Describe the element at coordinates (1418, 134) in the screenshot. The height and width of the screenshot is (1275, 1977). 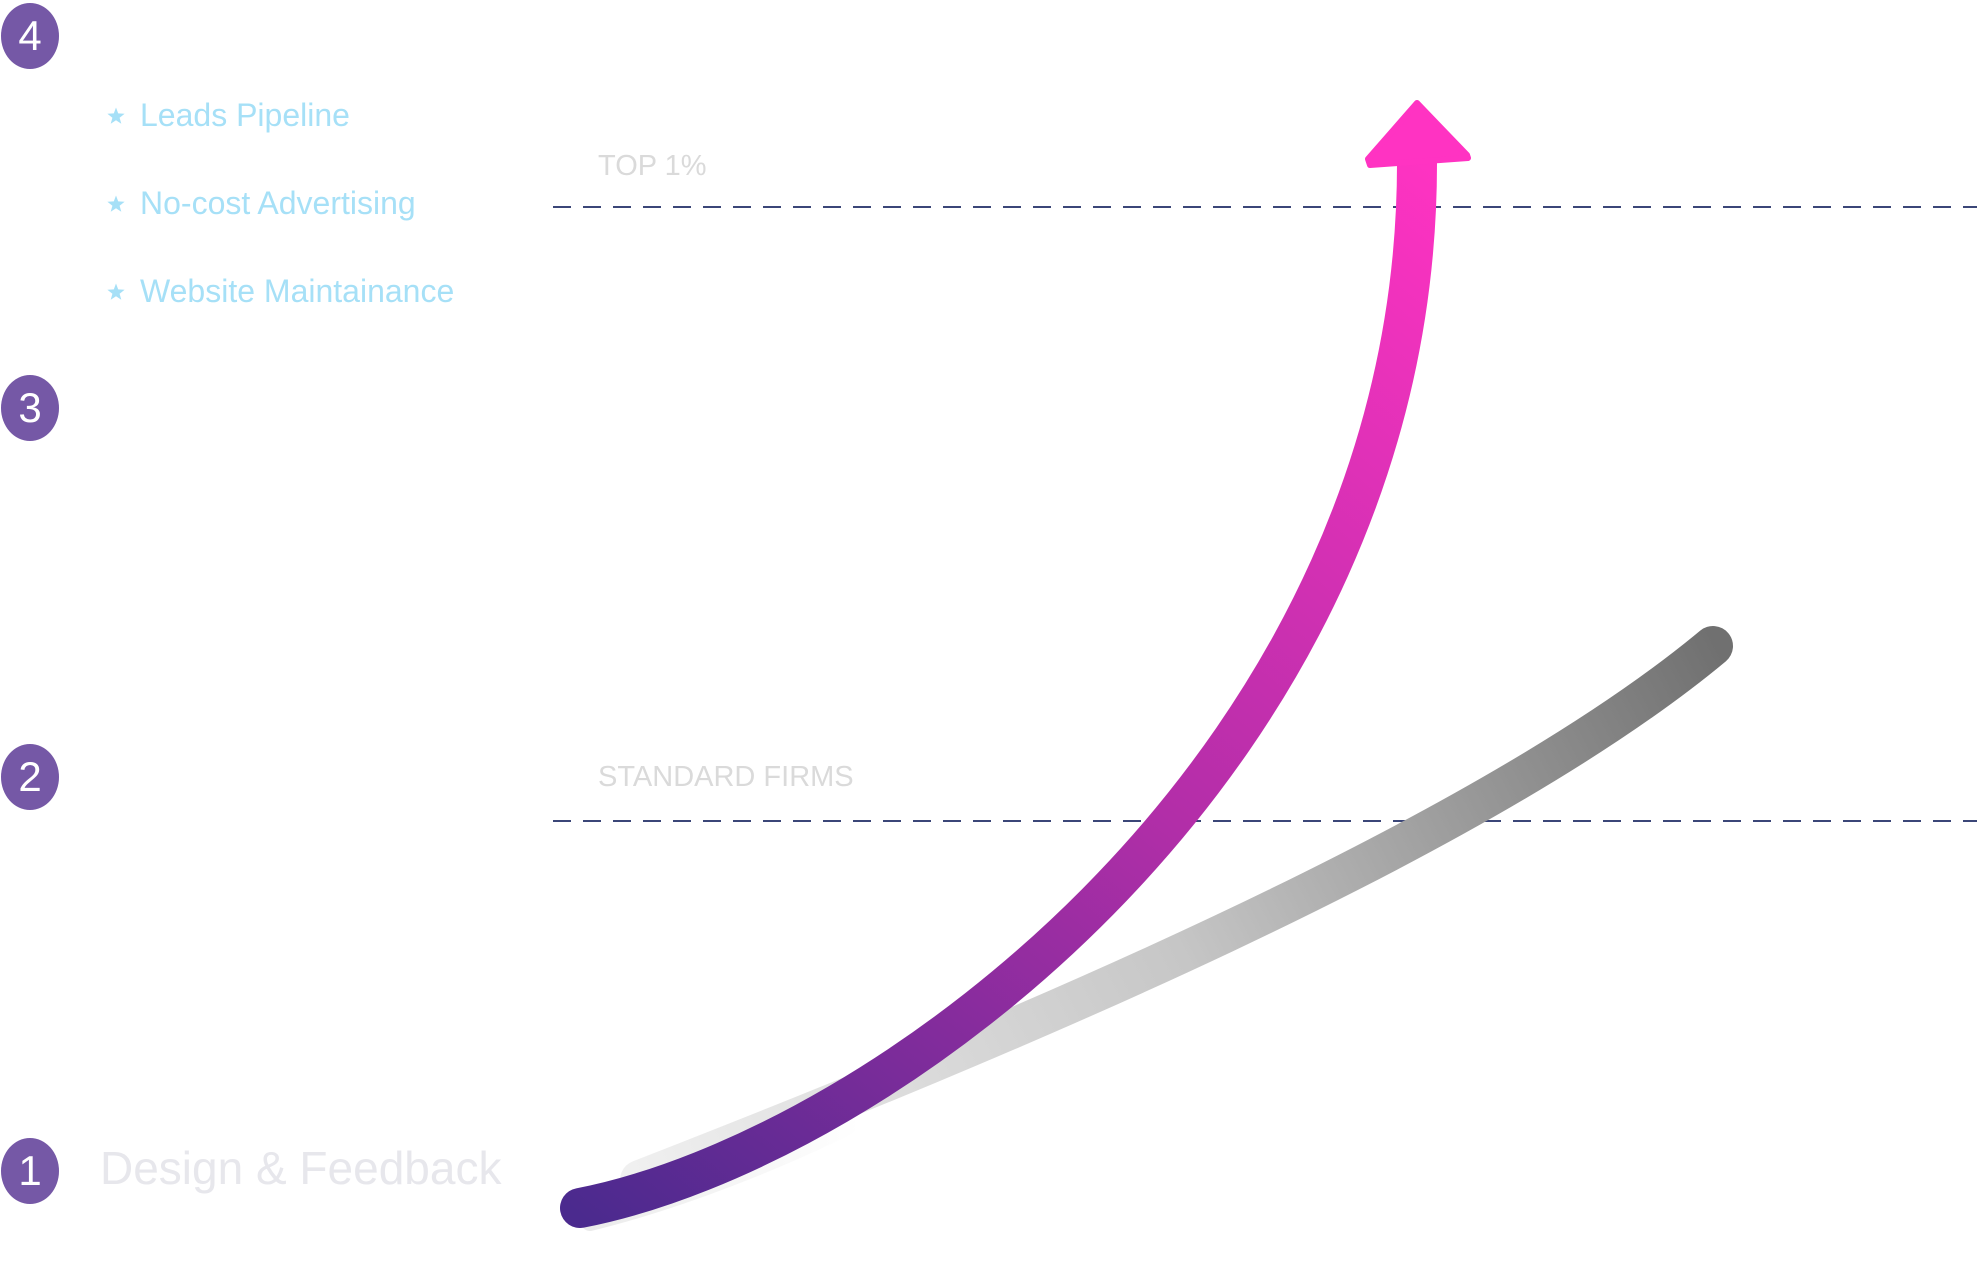
I see `arrow-up-icon` at that location.